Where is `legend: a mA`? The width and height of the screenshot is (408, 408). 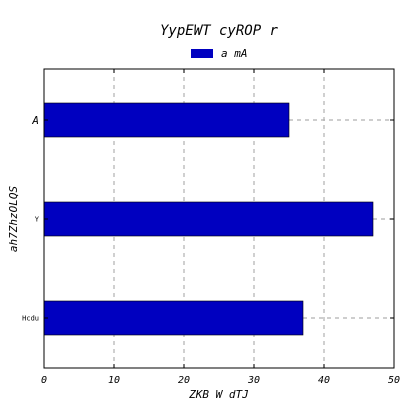 legend: a mA is located at coordinates (219, 53).